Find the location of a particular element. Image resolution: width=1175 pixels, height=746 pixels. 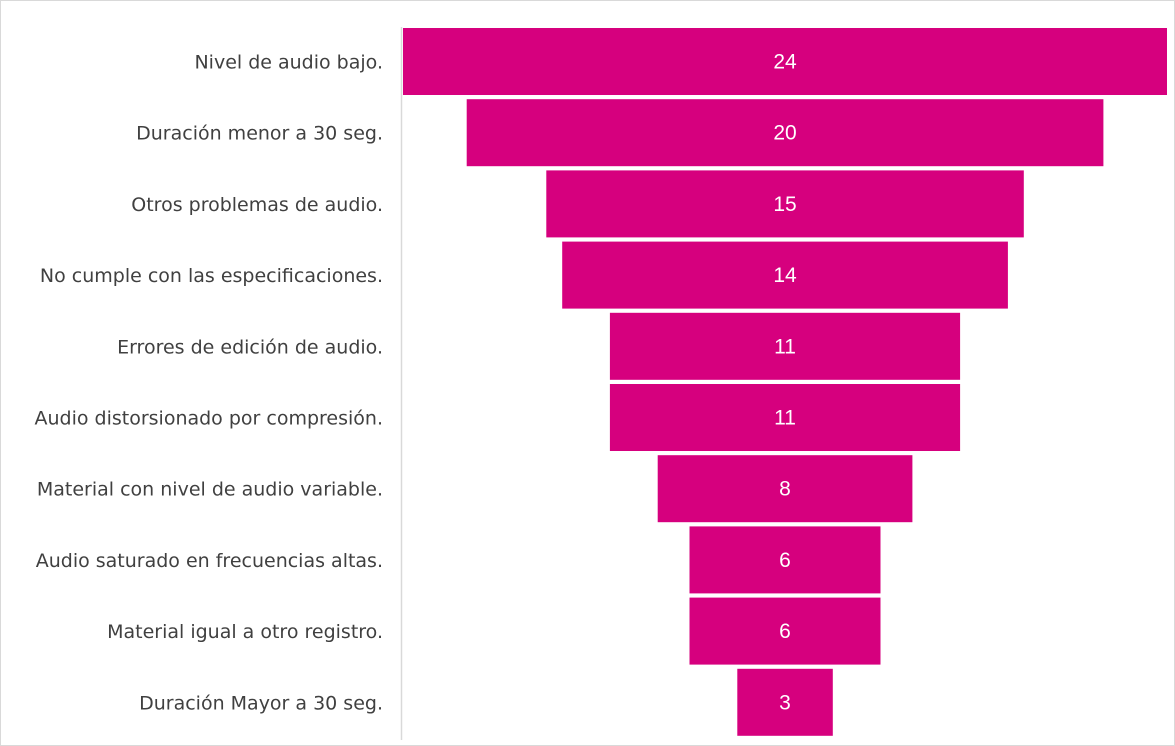

category-label: Errores de edición de audio. is located at coordinates (250, 347).